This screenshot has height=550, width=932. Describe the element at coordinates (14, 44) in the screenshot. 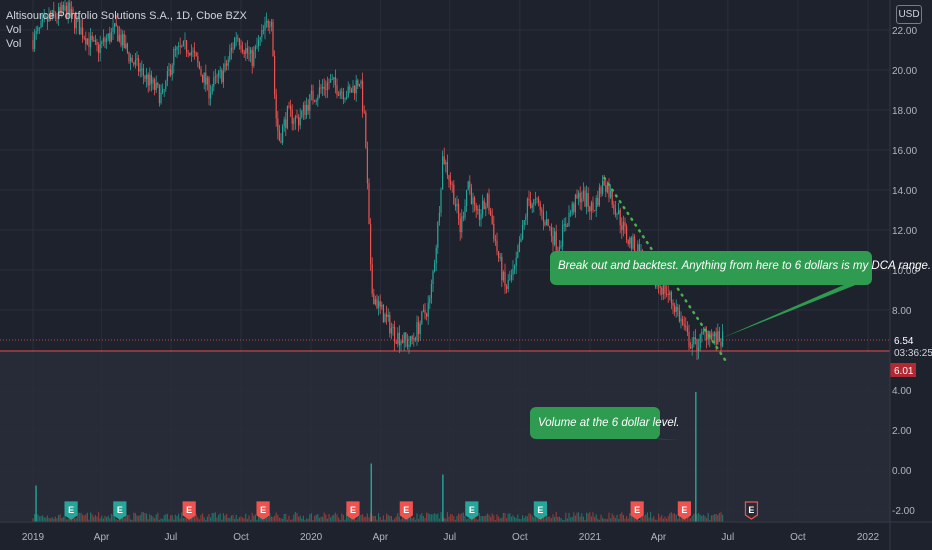

I see `volume-legend-2: Vol` at that location.